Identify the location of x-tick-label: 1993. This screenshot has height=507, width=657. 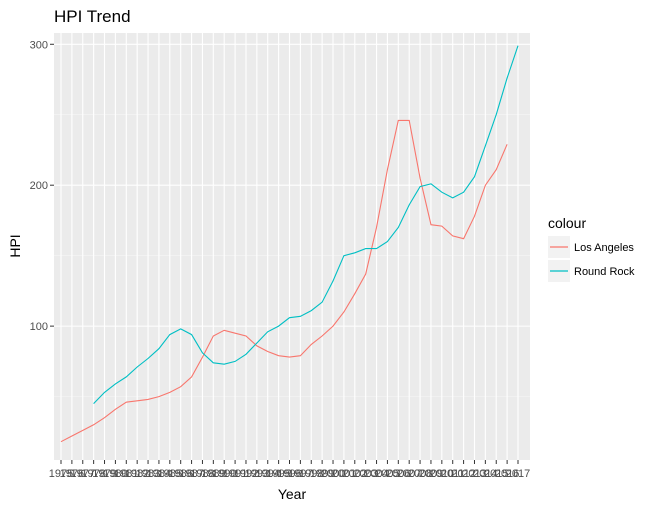
(257, 474).